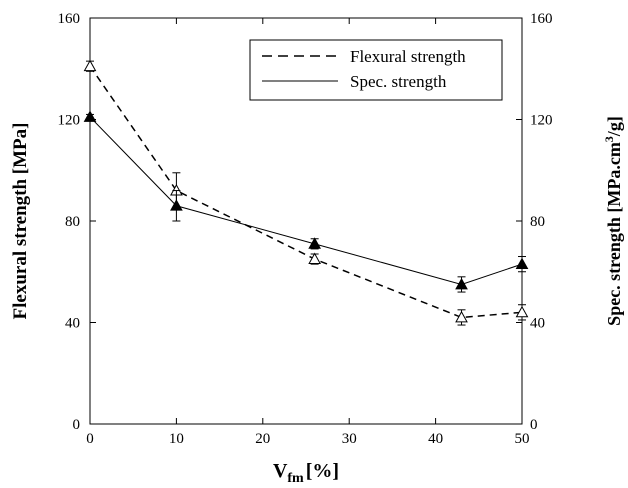 The height and width of the screenshot is (488, 628). What do you see at coordinates (72, 324) in the screenshot?
I see `y-left-tick-label-1: 40` at bounding box center [72, 324].